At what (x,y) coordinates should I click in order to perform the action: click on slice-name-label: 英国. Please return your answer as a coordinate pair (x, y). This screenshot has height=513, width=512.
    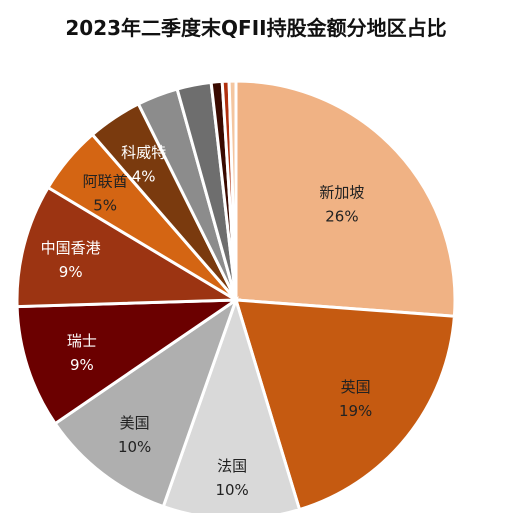
    Looking at the image, I should click on (356, 387).